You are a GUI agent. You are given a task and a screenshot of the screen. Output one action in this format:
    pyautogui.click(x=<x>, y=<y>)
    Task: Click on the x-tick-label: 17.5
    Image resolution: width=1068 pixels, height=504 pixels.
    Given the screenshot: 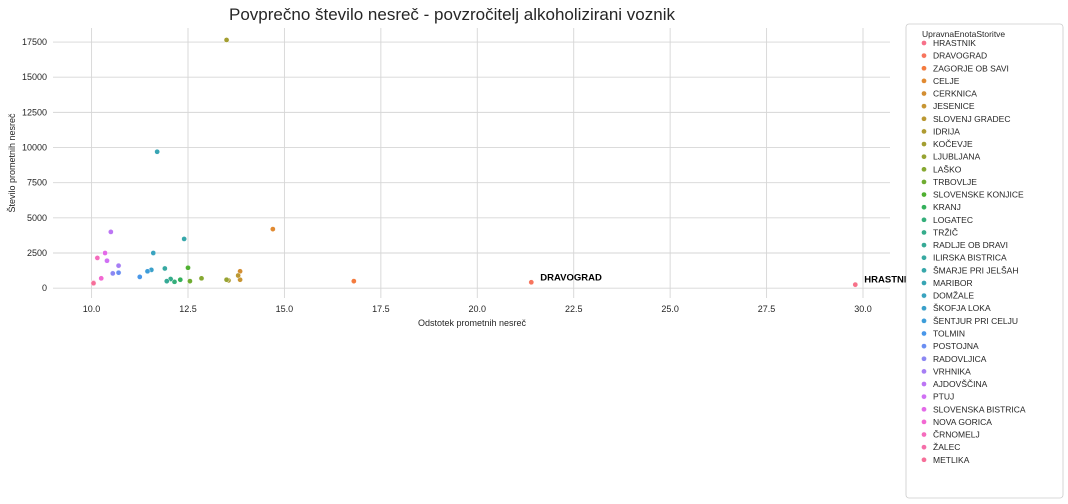 What is the action you would take?
    pyautogui.click(x=381, y=309)
    